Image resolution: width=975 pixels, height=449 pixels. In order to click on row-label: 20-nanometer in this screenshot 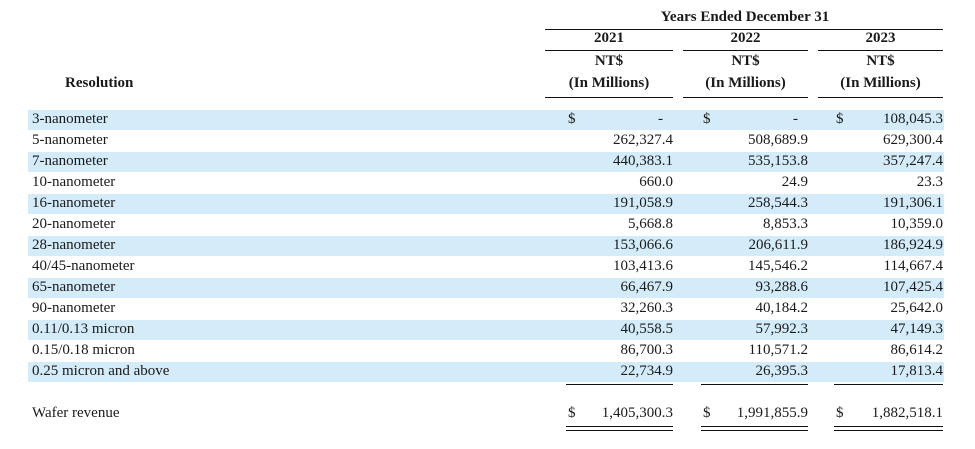, I will do `click(74, 224)`.